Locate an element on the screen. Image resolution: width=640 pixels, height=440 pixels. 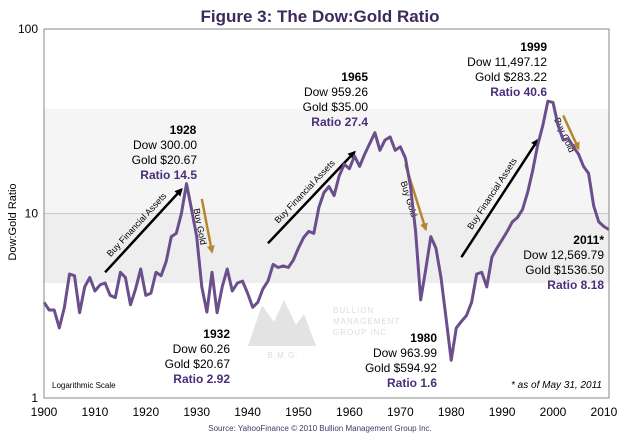
x-tick-1980: 1980 is located at coordinates (451, 412).